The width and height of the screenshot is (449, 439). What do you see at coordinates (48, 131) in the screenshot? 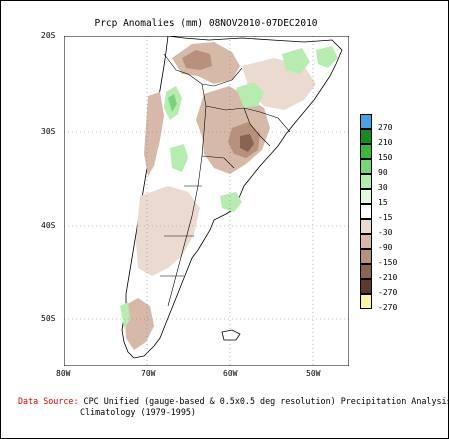
I see `lat-label-30s: 30S` at bounding box center [48, 131].